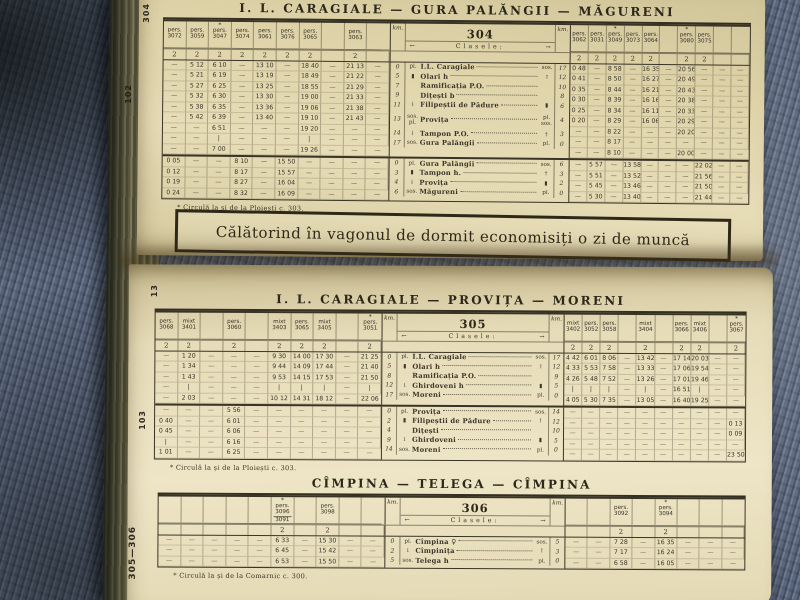 This screenshot has height=600, width=800. I want to click on time-cell: 20 03, so click(700, 359).